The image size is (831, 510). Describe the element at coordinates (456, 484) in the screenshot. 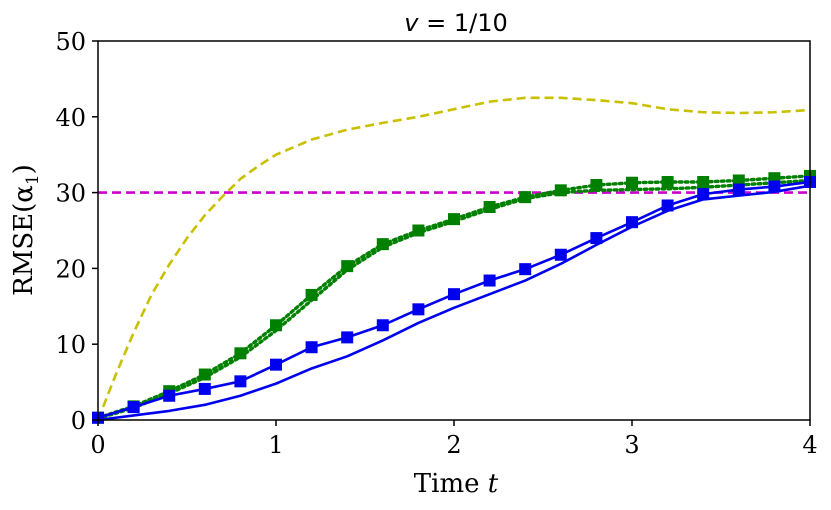

I see `x-axis-label: Time t` at that location.